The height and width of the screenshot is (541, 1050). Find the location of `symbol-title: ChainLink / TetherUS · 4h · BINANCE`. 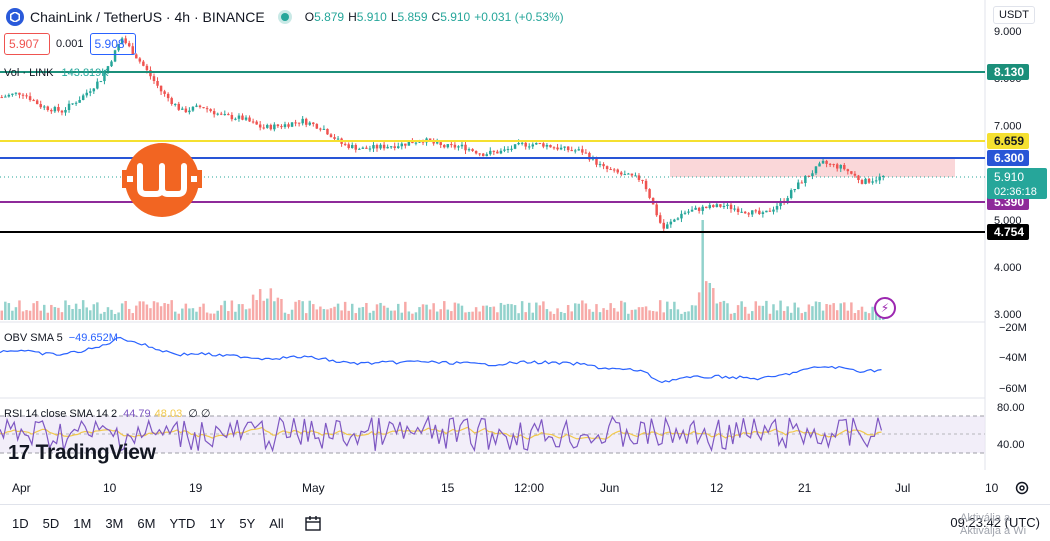

symbol-title: ChainLink / TetherUS · 4h · BINANCE is located at coordinates (147, 17).